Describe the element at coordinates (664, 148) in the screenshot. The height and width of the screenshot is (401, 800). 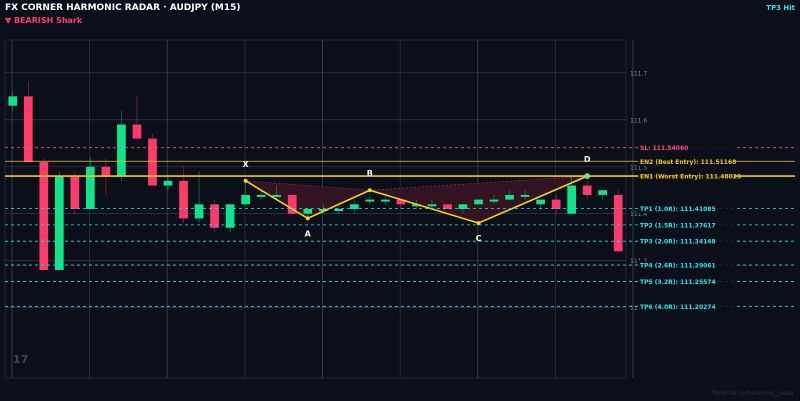
I see `level-label-sl: SL: 111.54060` at that location.